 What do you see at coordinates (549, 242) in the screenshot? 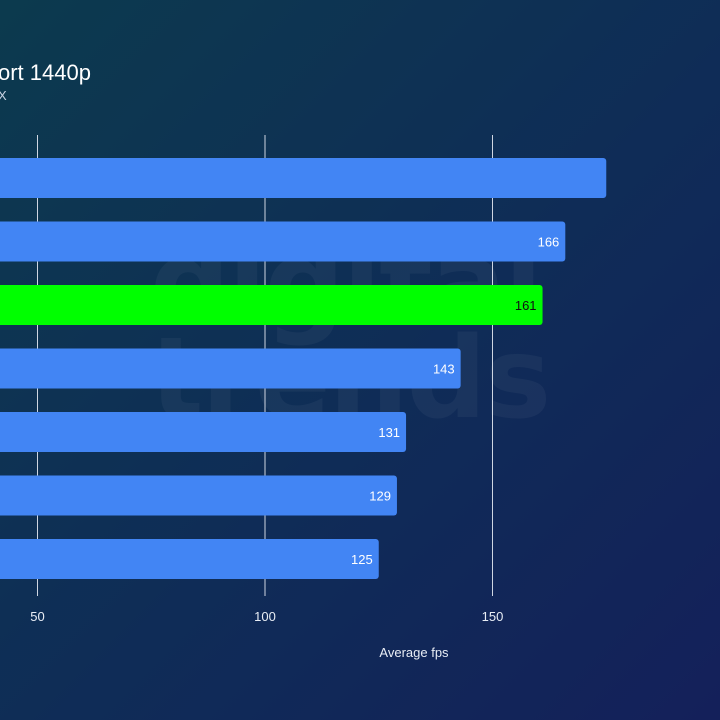
I see `bar-value-label: 166` at bounding box center [549, 242].